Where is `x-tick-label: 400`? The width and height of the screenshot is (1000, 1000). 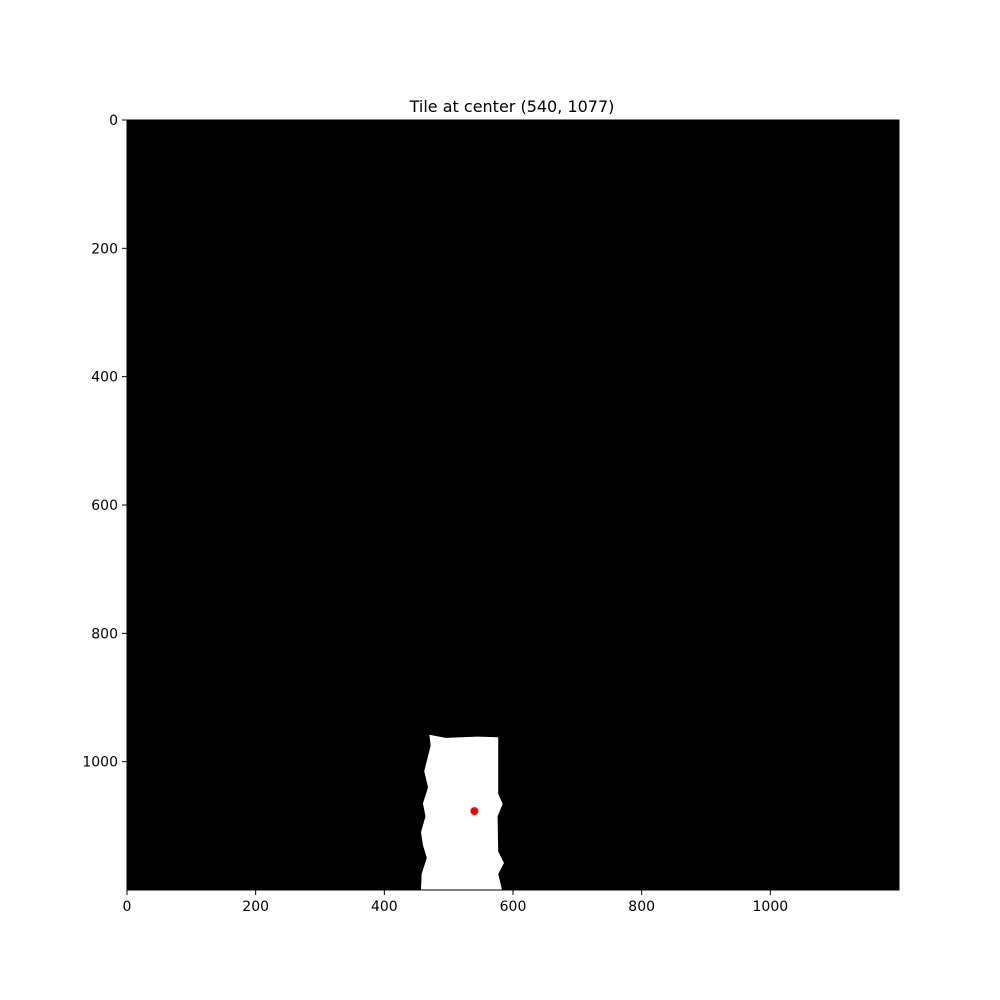
x-tick-label: 400 is located at coordinates (384, 907).